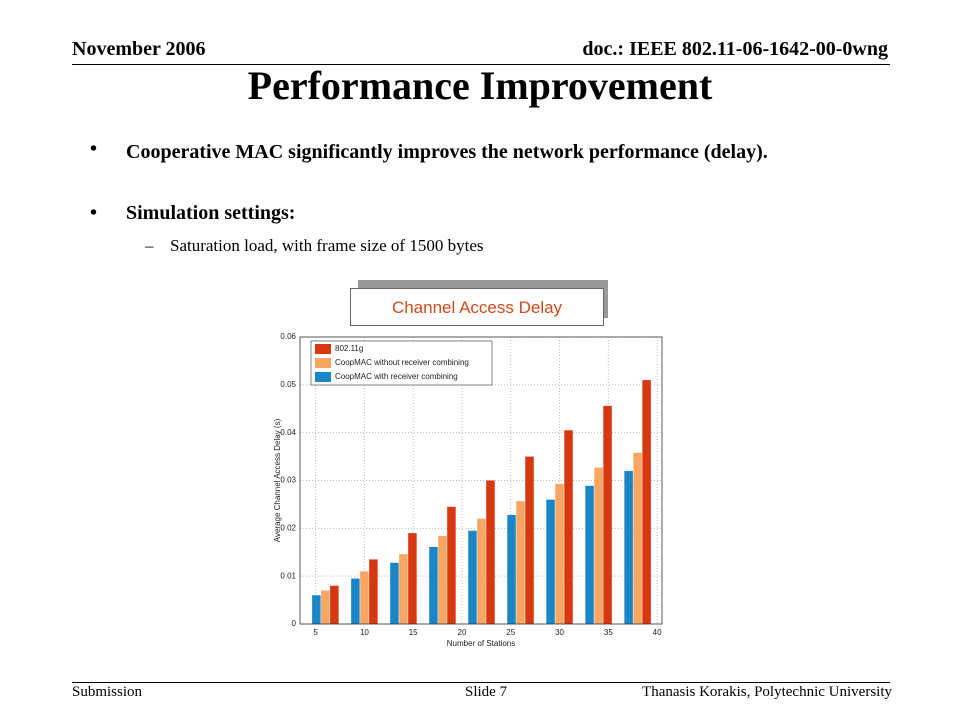 The image size is (960, 720). I want to click on y-tick-label: 0.06, so click(288, 336).